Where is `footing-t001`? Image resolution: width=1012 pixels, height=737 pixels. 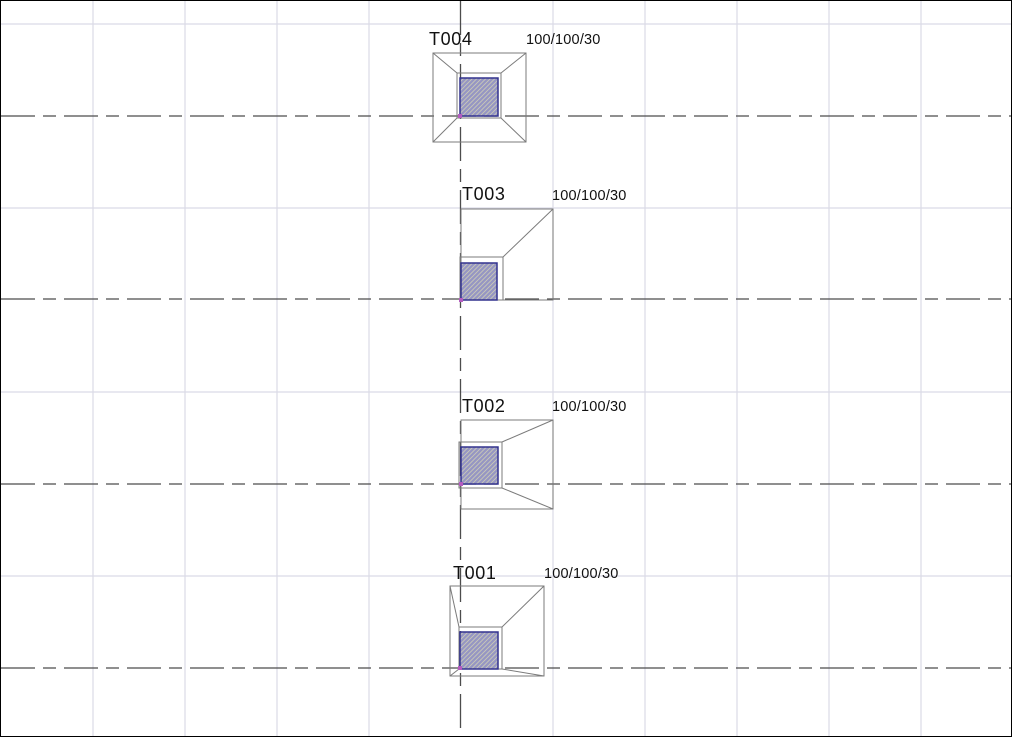 footing-t001 is located at coordinates (497, 631).